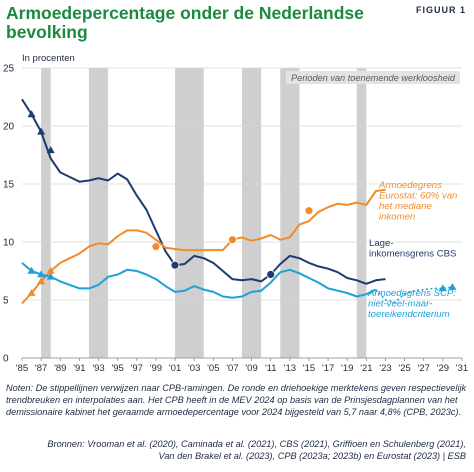 The height and width of the screenshot is (472, 474). Describe the element at coordinates (194, 368) in the screenshot. I see `x-tick-label: '03` at that location.